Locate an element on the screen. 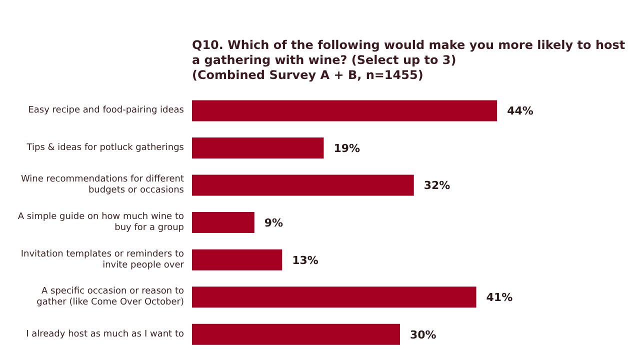 Image resolution: width=640 pixels, height=350 pixels. chart-title: Q10. Which of the following would make you more likely to host a gathering with wine? (Select up to 3) (Combined Survey A + B, n=1455) is located at coordinates (409, 60).